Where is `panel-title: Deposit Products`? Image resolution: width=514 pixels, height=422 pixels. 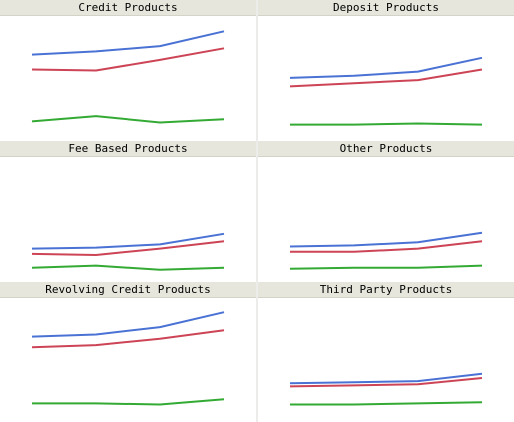
panel-title: Deposit Products is located at coordinates (386, 8).